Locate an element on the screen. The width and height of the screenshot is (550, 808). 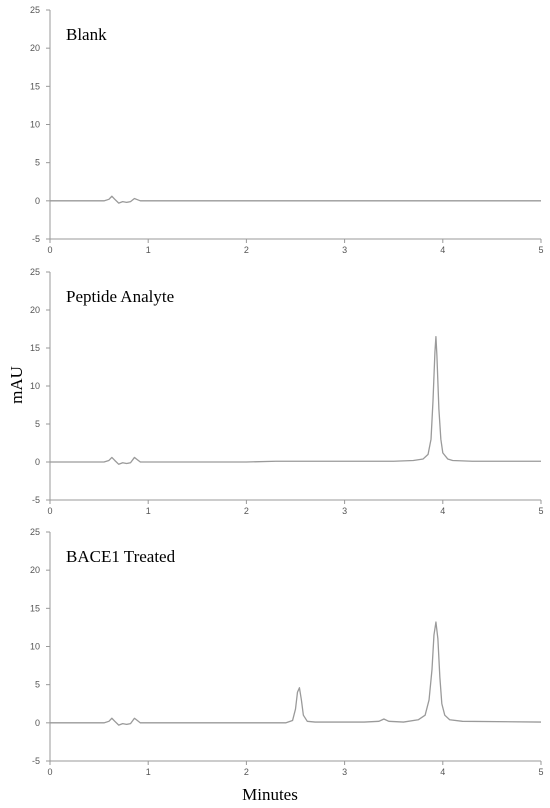
panel-title: BACE1 Treated is located at coordinates (121, 556).